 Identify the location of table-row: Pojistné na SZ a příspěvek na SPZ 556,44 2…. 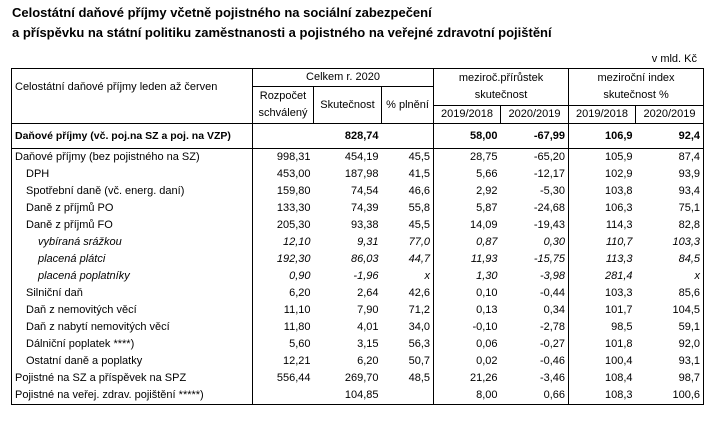
(358, 378).